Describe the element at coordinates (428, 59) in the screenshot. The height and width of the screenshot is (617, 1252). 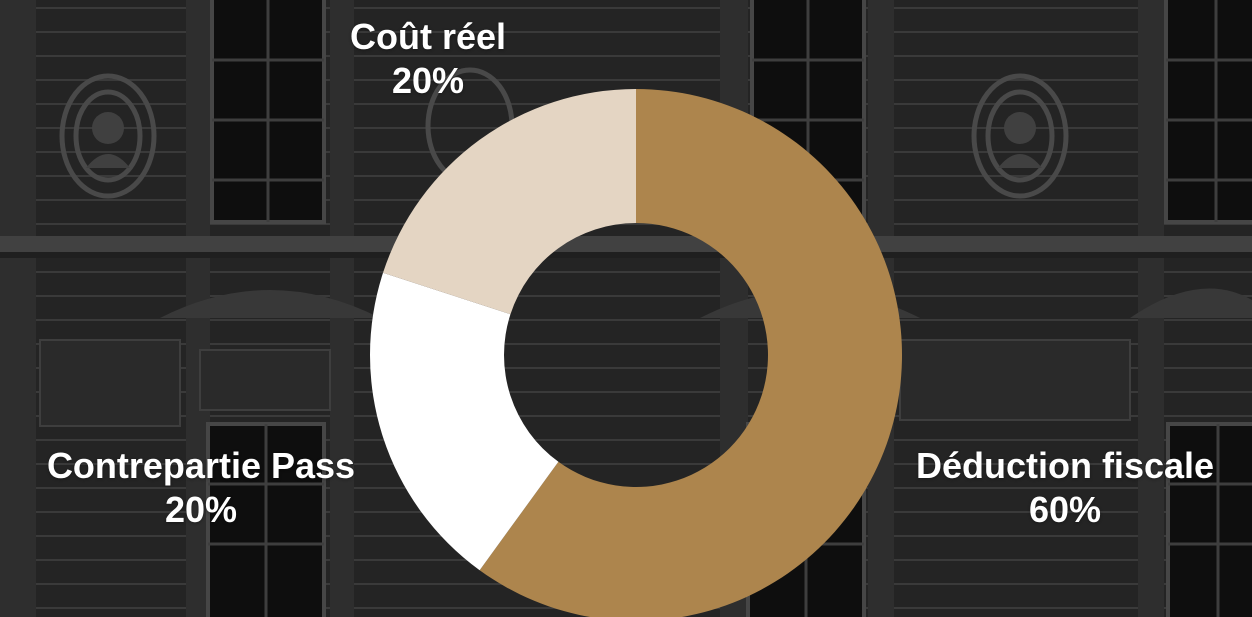
I see `data-label-cout-reel: Coût réel 20%` at that location.